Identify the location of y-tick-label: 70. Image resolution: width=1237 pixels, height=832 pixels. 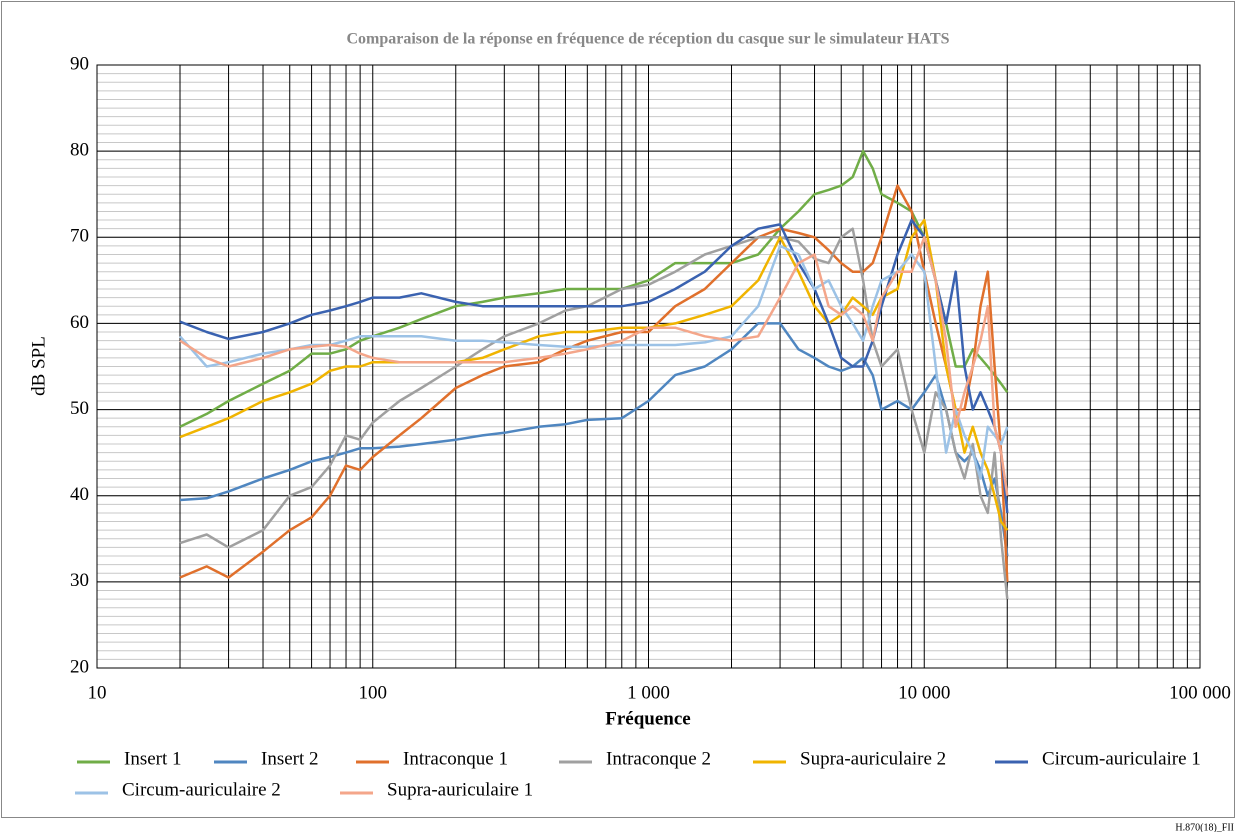
(79, 236).